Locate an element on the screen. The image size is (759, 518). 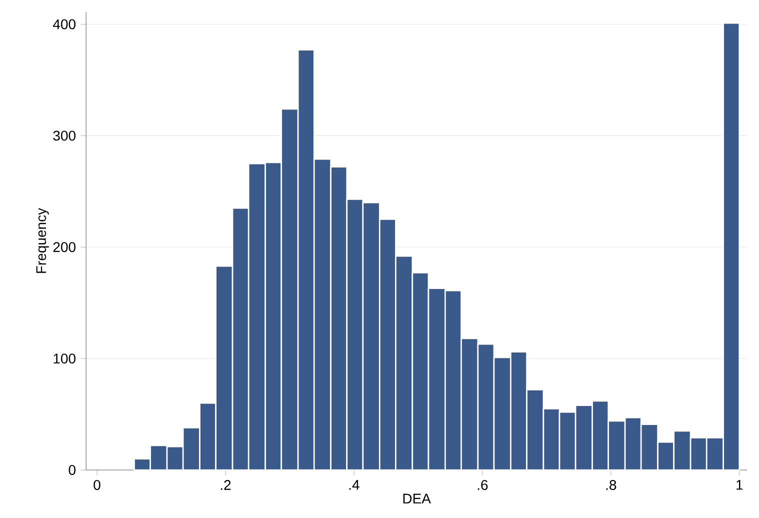
y-tick-label: 400 is located at coordinates (64, 24).